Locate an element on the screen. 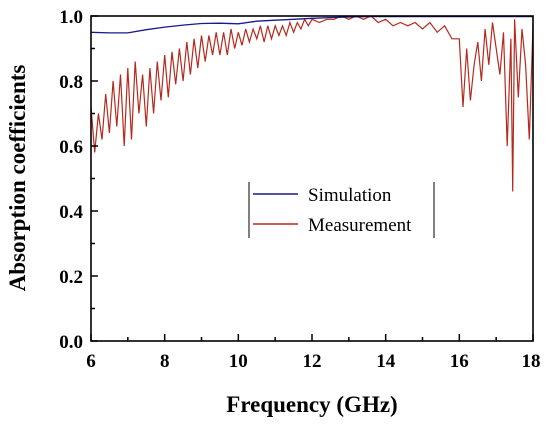 Image resolution: width=550 pixels, height=425 pixels. x-tick-label: 12 is located at coordinates (312, 361).